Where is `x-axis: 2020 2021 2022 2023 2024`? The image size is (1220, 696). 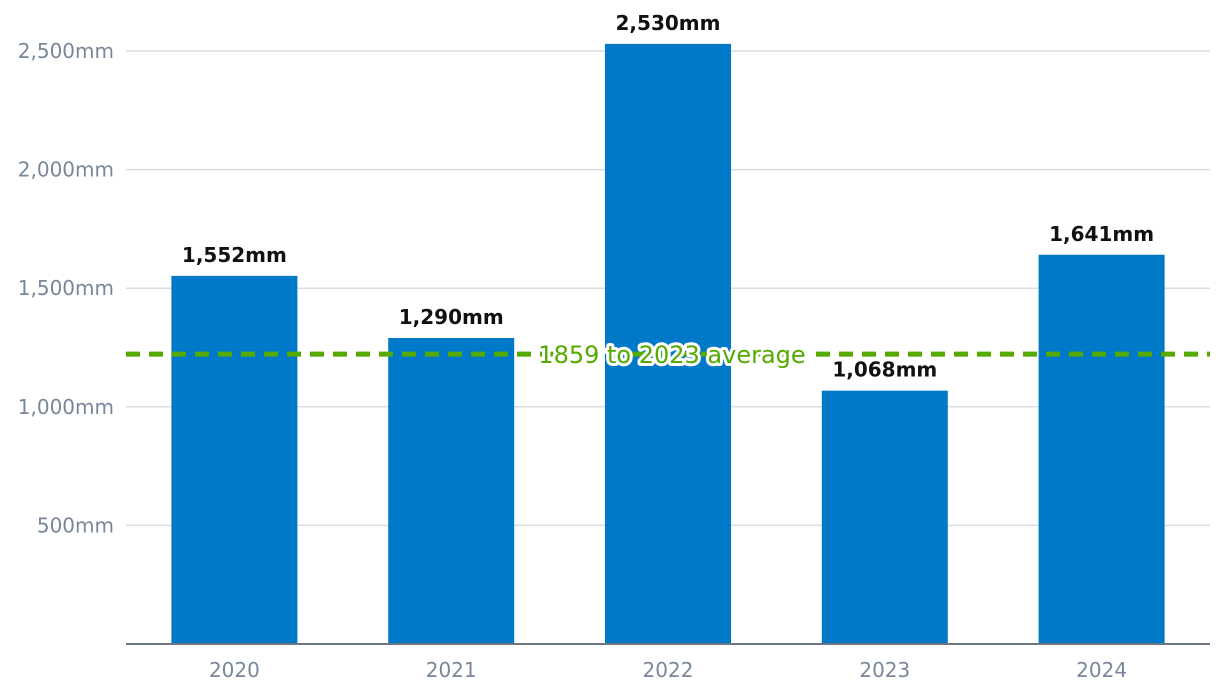
x-axis: 2020 2021 2022 2023 2024 is located at coordinates (668, 662).